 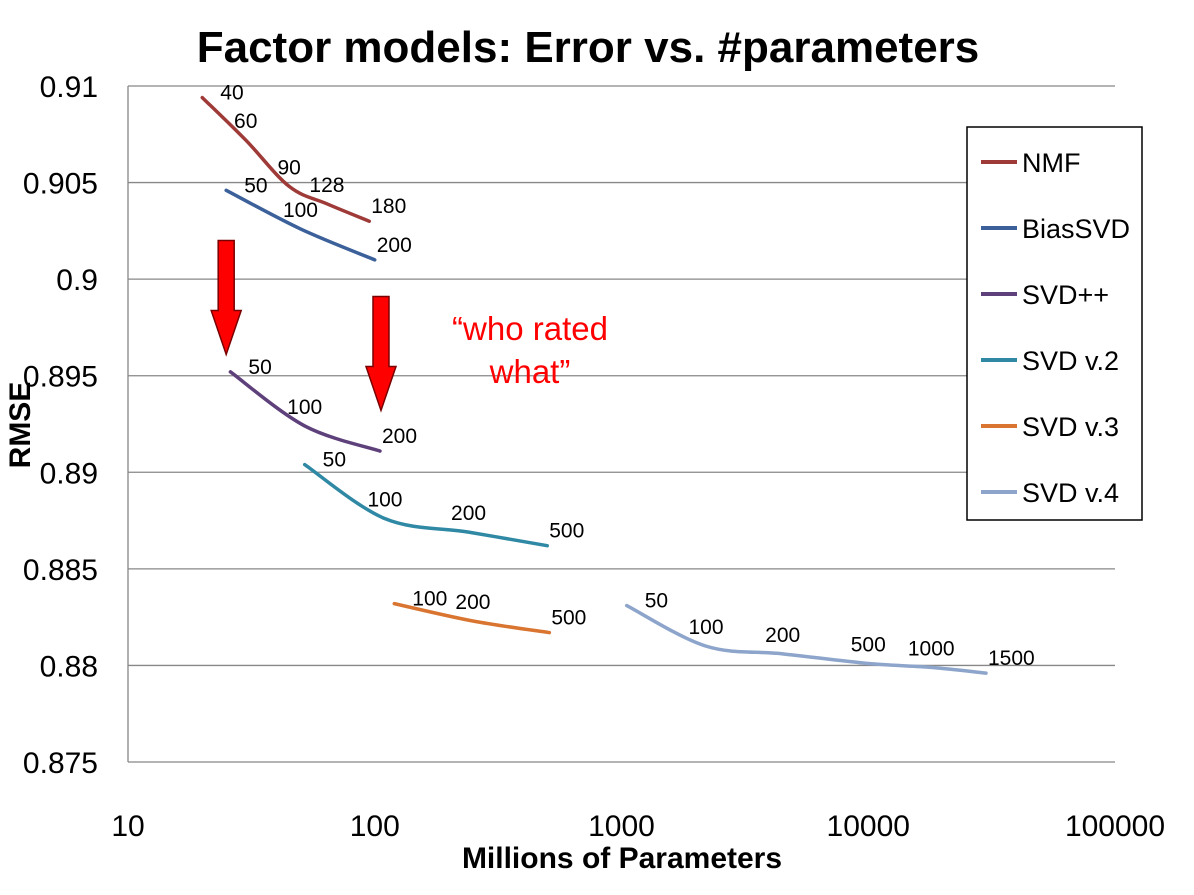 I want to click on x-tick-label: 100, so click(x=375, y=826).